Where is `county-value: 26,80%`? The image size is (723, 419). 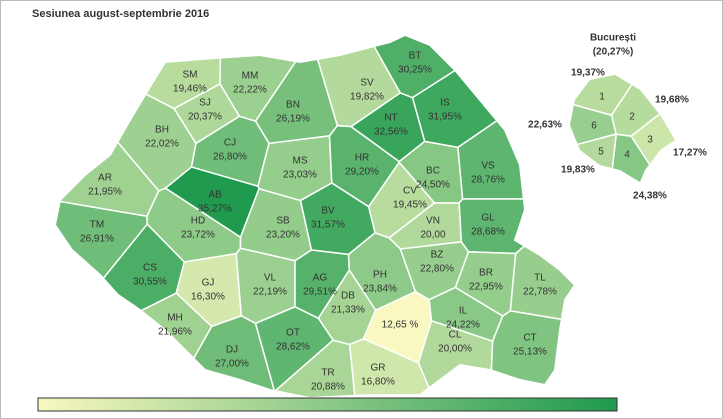
county-value: 26,80% is located at coordinates (230, 157).